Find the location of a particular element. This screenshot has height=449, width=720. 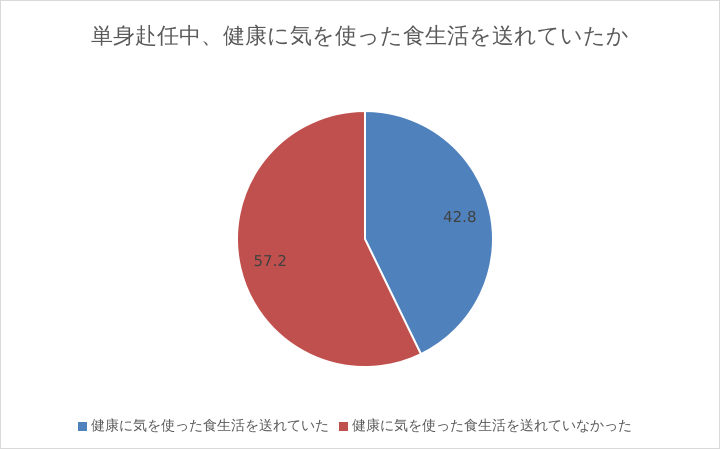

legend-label: 健康に気を使った食生活を送れていなかった is located at coordinates (492, 426).